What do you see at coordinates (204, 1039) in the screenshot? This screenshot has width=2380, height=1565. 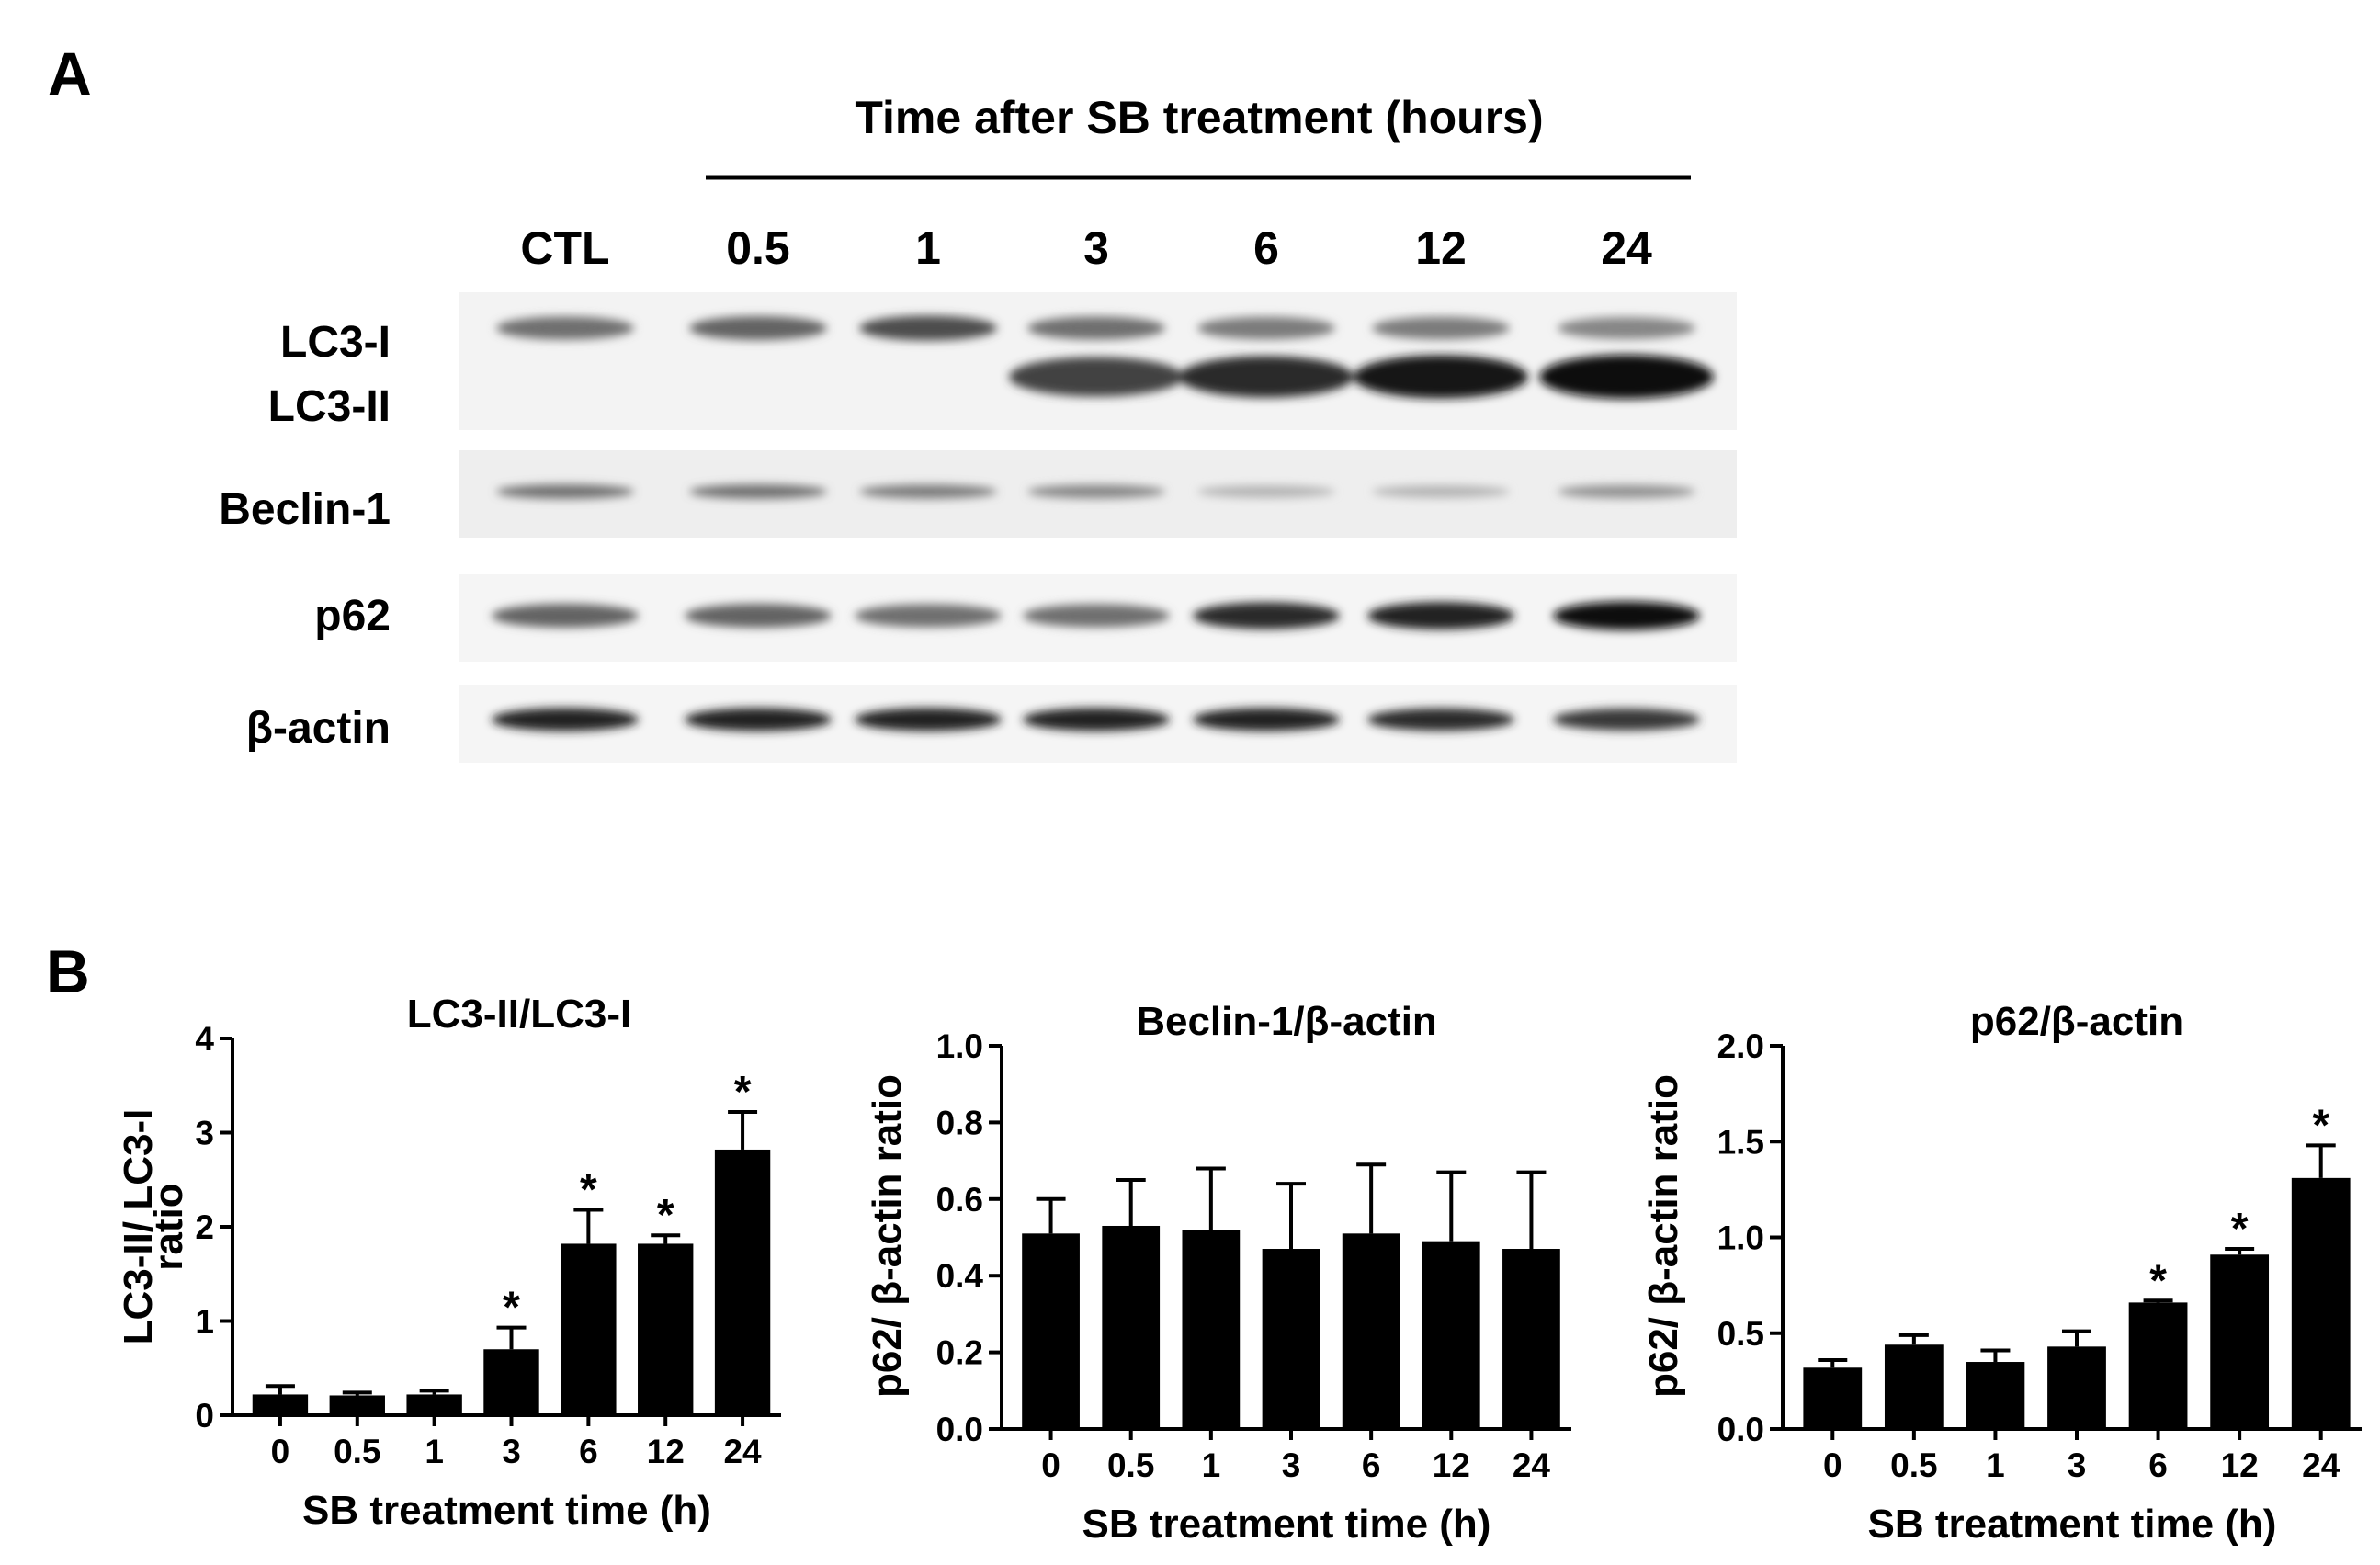 I see `y-tick-label: 4` at bounding box center [204, 1039].